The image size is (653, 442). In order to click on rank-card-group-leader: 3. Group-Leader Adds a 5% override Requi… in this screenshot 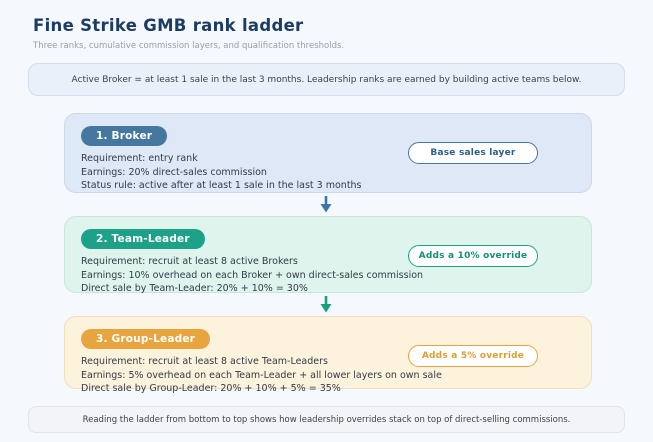, I will do `click(328, 355)`.